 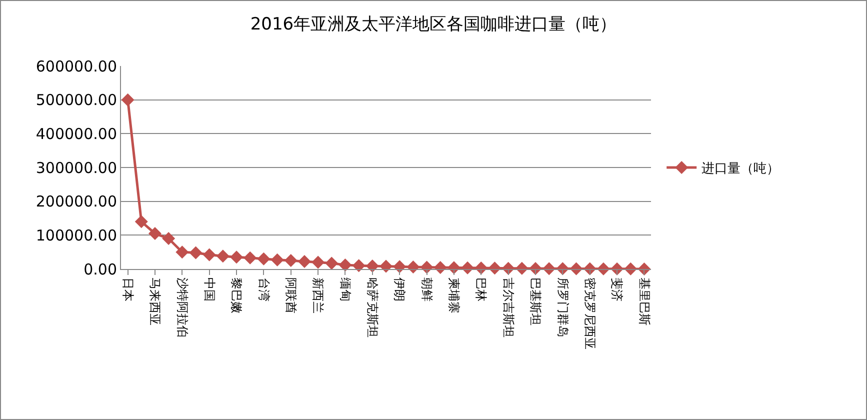 What do you see at coordinates (127, 289) in the screenshot?
I see `x-tick-label: 日本` at bounding box center [127, 289].